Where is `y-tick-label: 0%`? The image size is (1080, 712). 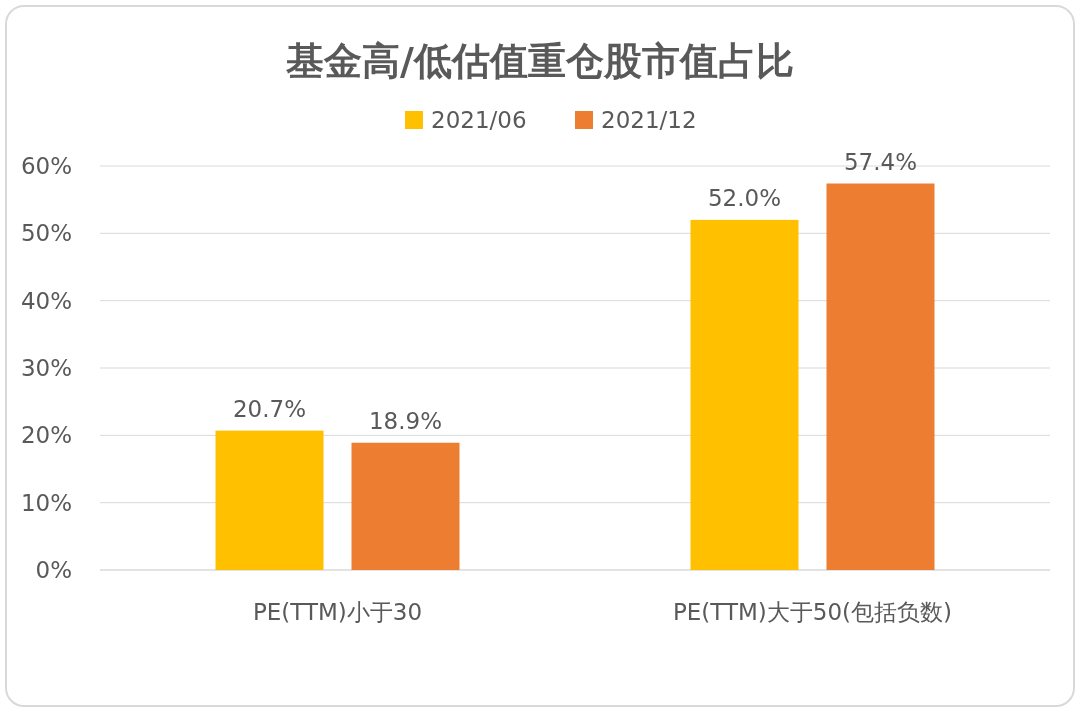 y-tick-label: 0% is located at coordinates (53, 570).